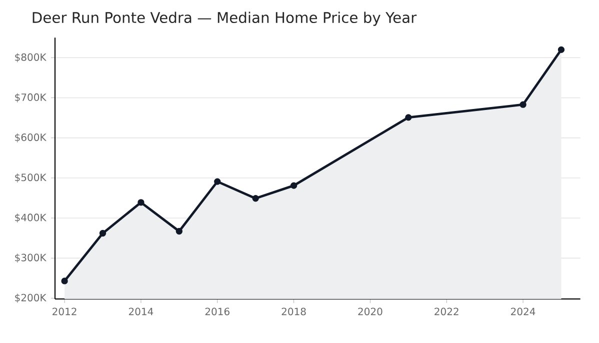 The image size is (599, 343). Describe the element at coordinates (370, 312) in the screenshot. I see `x-tick-label: 2020` at that location.